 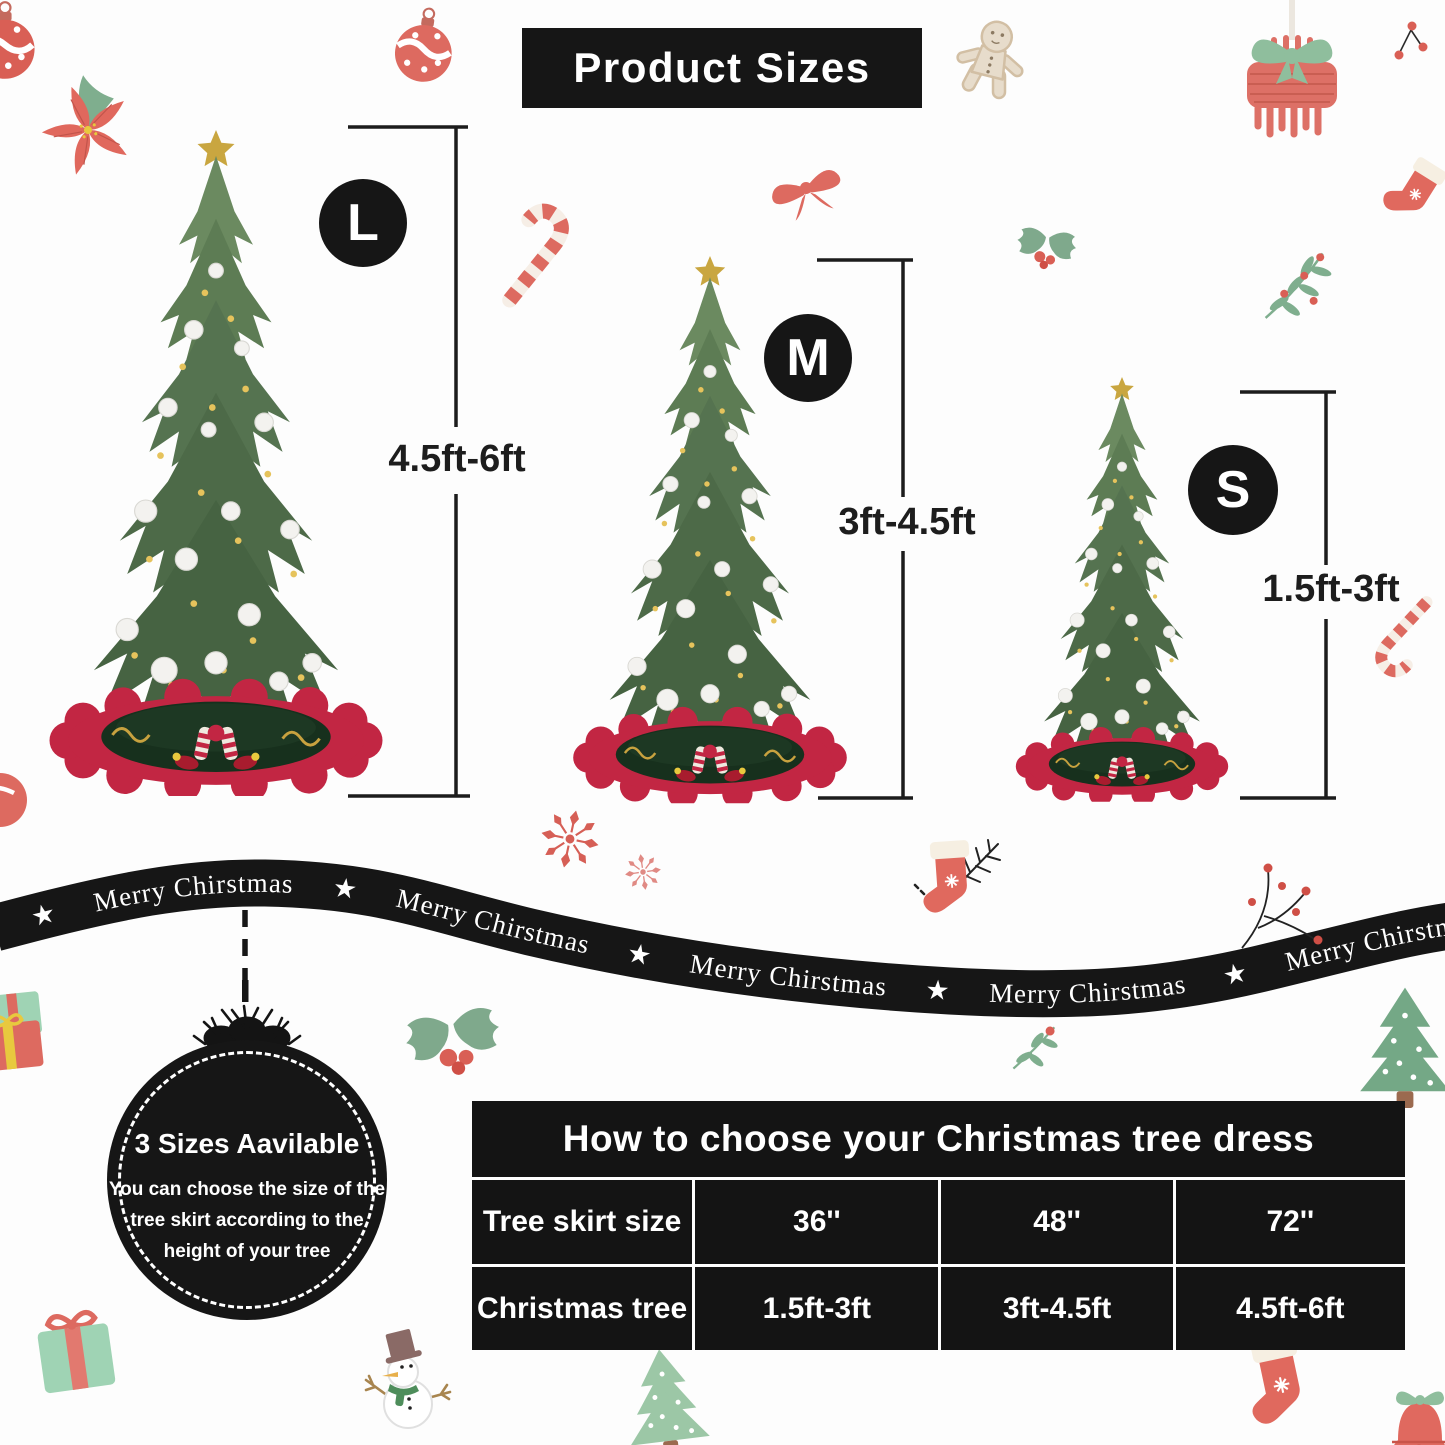 What do you see at coordinates (1298, 285) in the screenshot?
I see `berry-sprig-icon` at bounding box center [1298, 285].